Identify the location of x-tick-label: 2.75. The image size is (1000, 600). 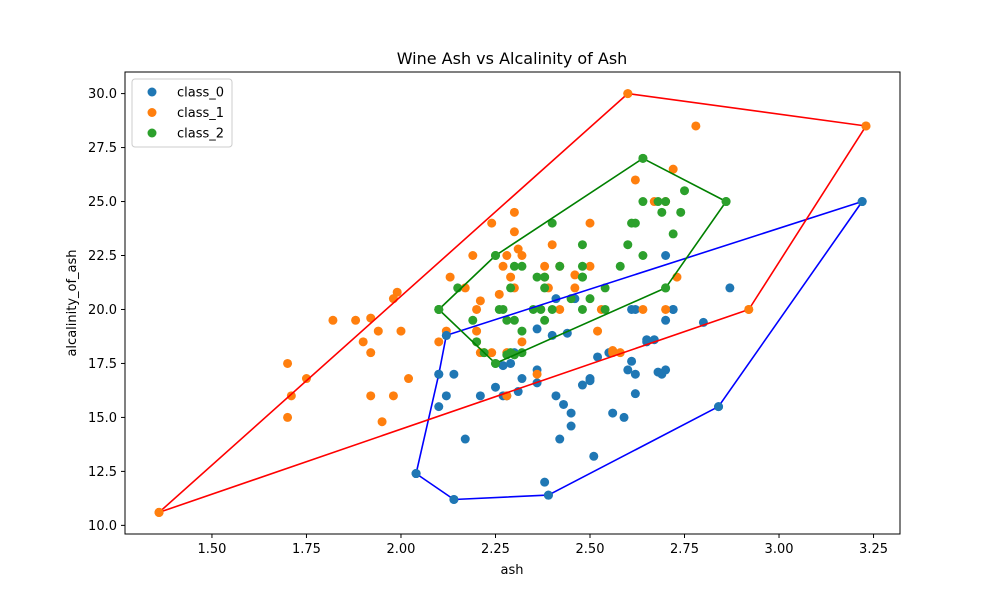
(684, 549).